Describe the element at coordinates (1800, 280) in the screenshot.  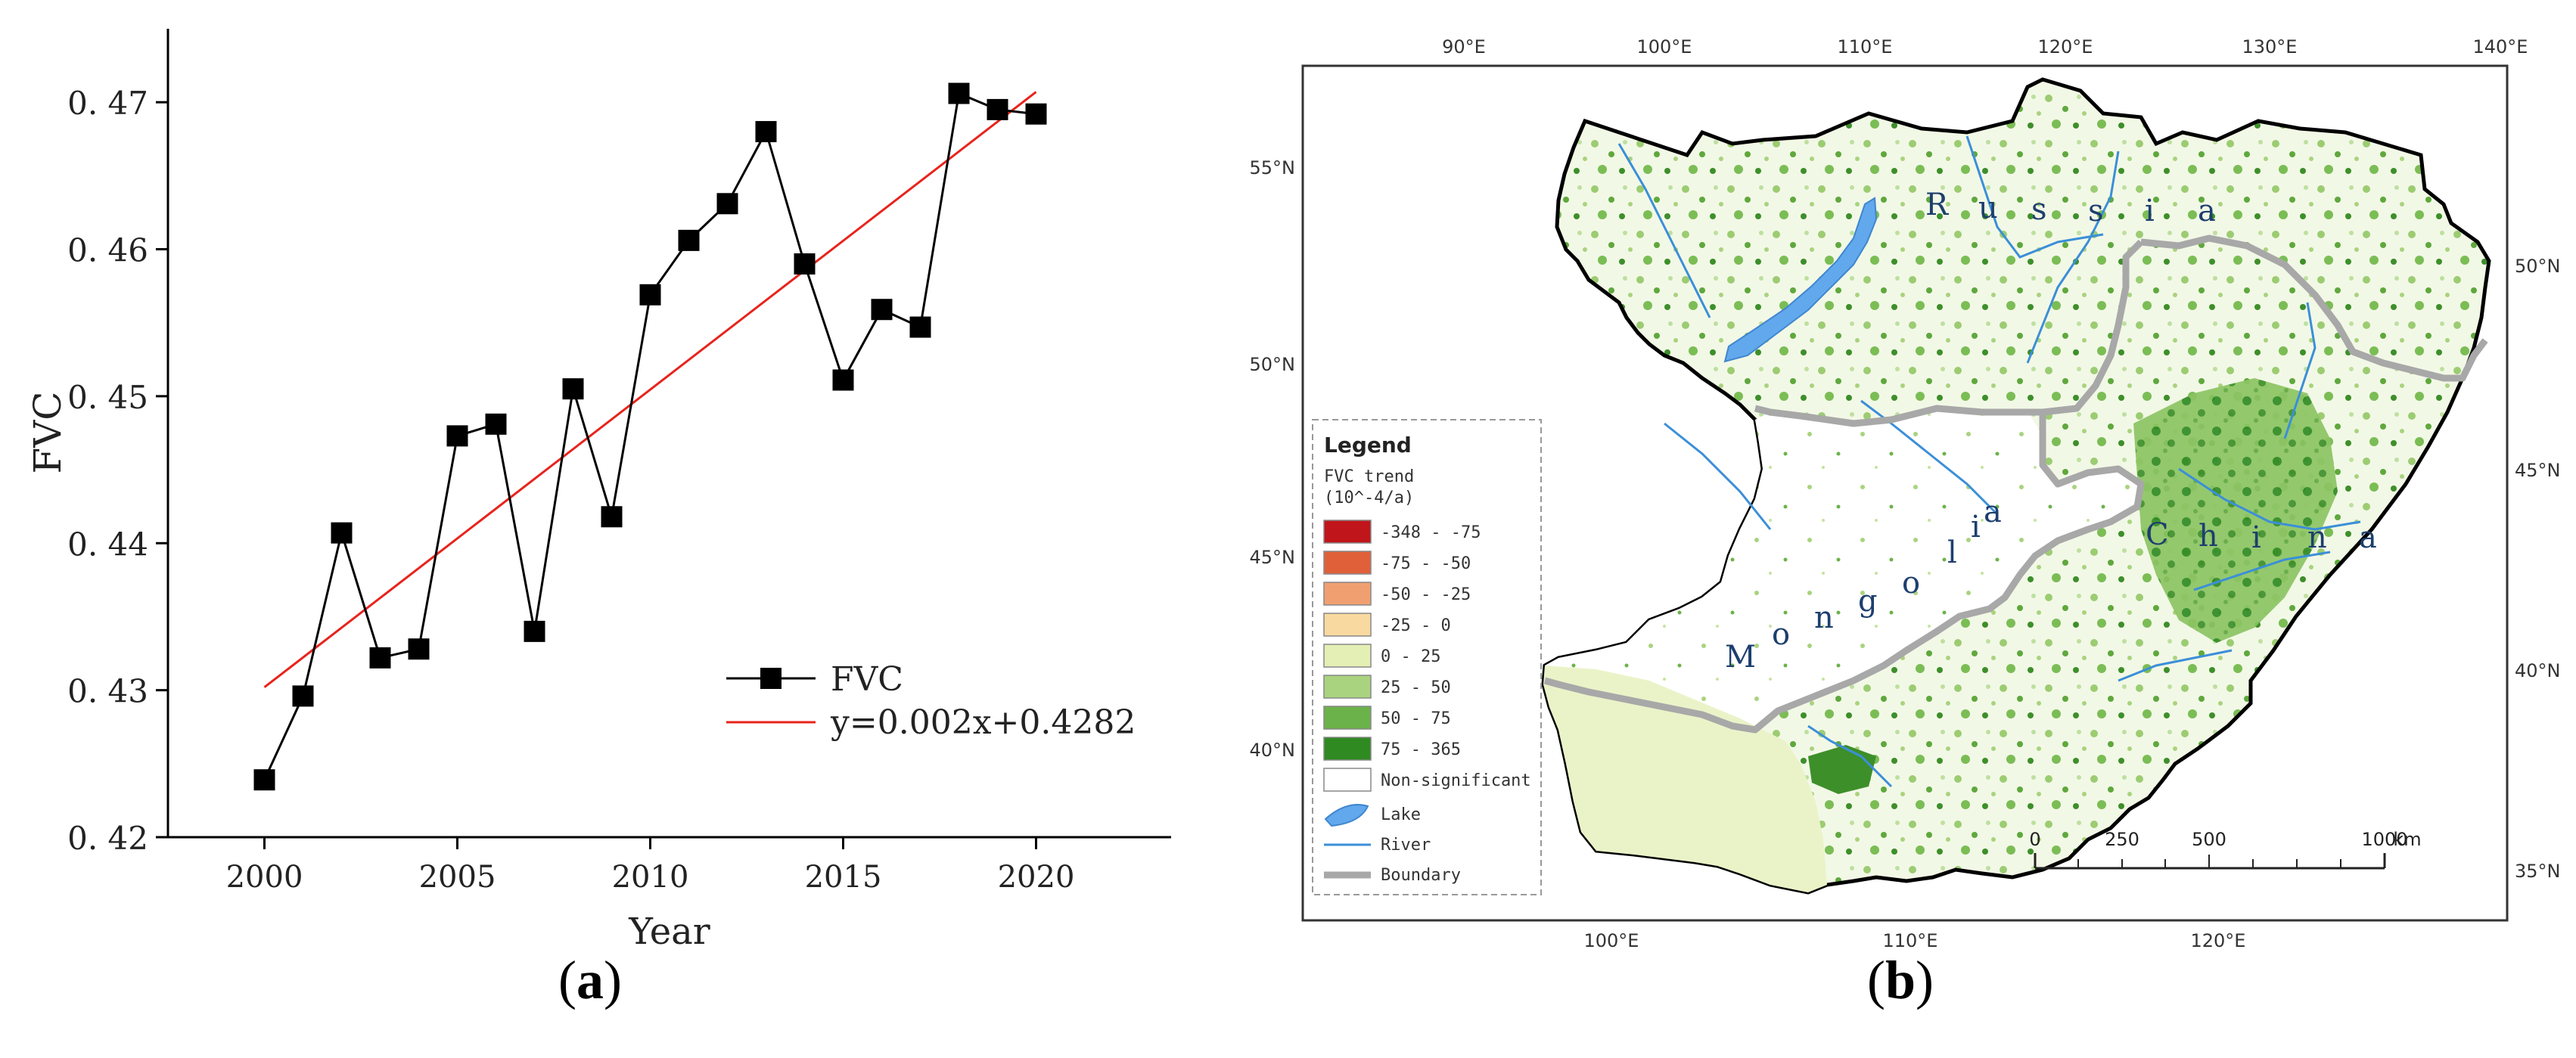
I see `lake-baikal` at that location.